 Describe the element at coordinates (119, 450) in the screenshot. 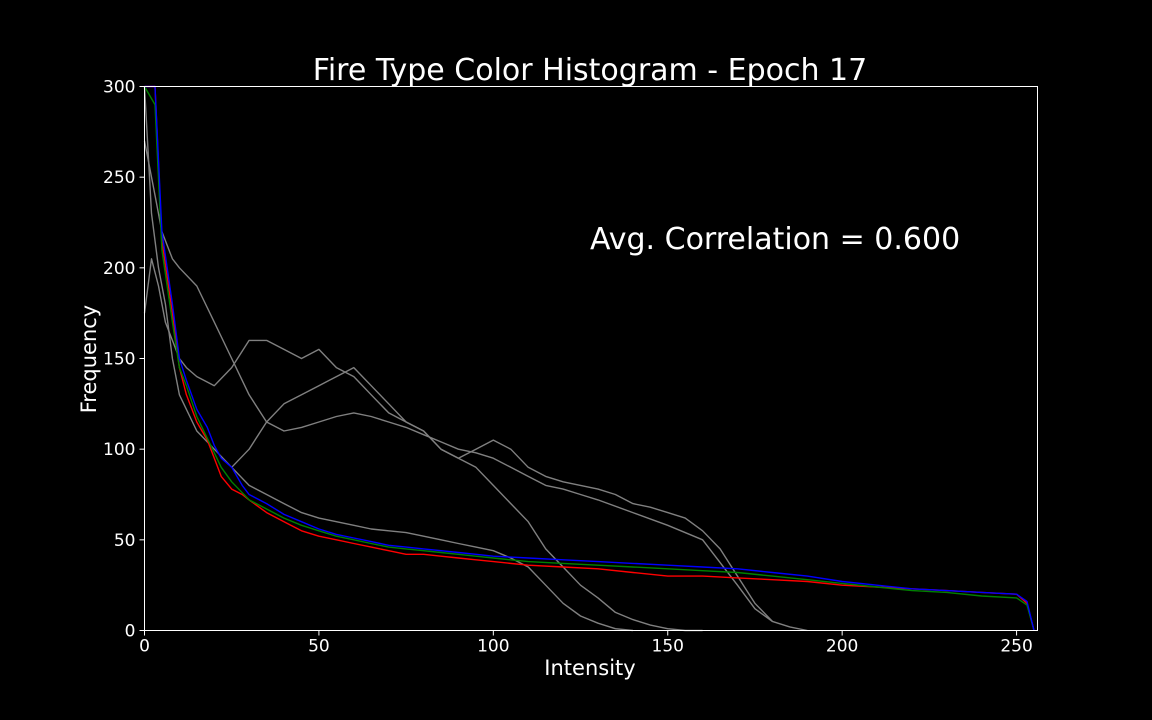

I see `y-tick-label: 100` at that location.